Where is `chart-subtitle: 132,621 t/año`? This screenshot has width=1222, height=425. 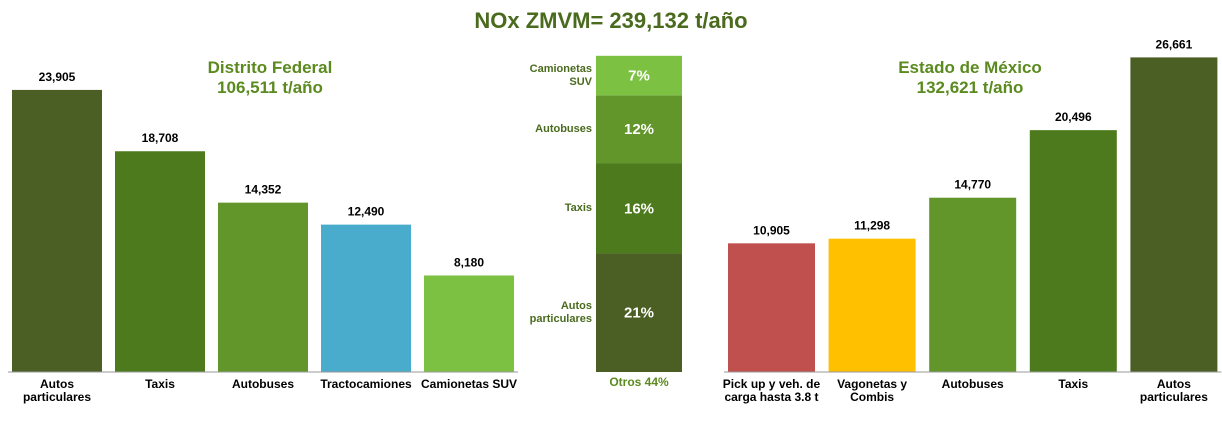
chart-subtitle: 132,621 t/año is located at coordinates (970, 87).